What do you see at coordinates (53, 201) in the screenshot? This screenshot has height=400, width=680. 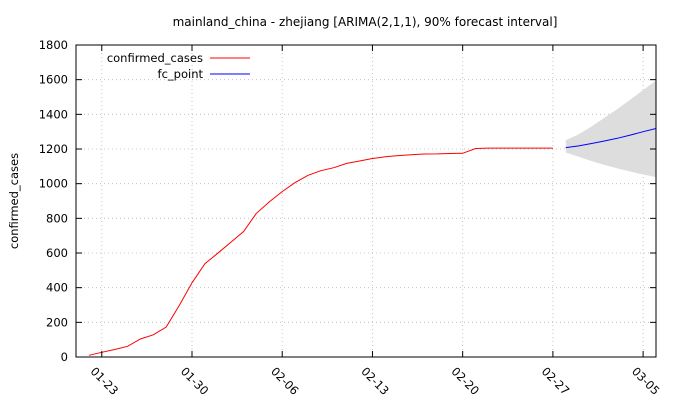 I see `y-tick-labels: 0 200 400 600 800 1000 1200 1400 1600 1800` at bounding box center [53, 201].